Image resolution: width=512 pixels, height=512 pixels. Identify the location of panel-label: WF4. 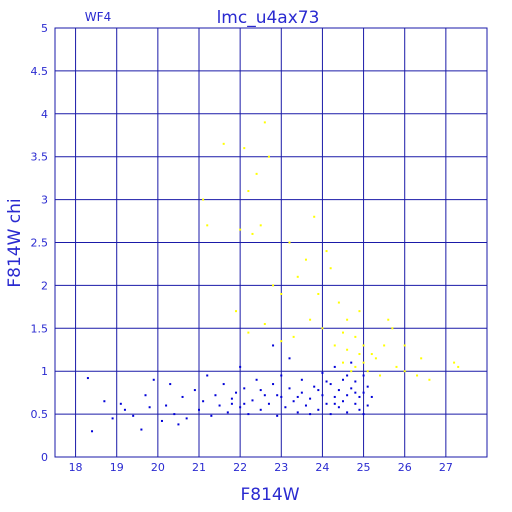
(98, 17).